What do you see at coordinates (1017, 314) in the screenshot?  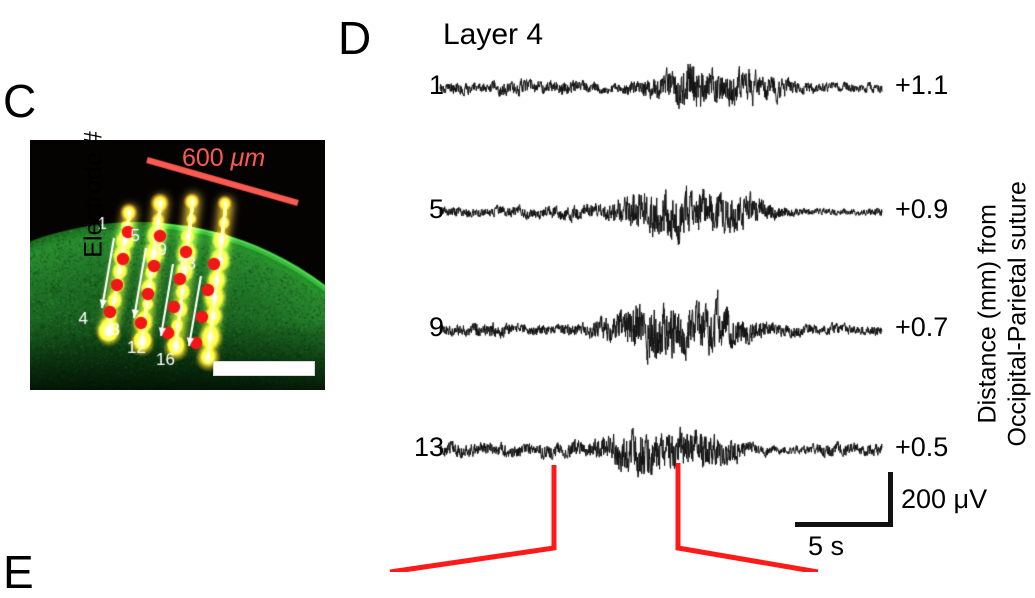 I see `distance-axis-label-line2: Occipital-Parietal suture` at bounding box center [1017, 314].